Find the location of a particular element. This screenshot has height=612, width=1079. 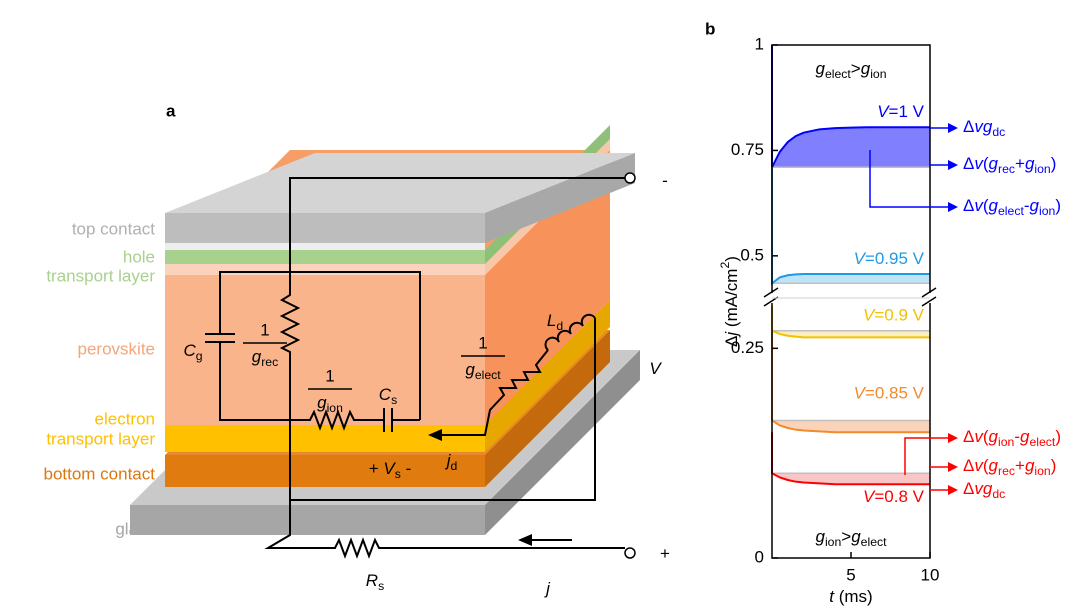

circuit-label: Rs is located at coordinates (375, 582).